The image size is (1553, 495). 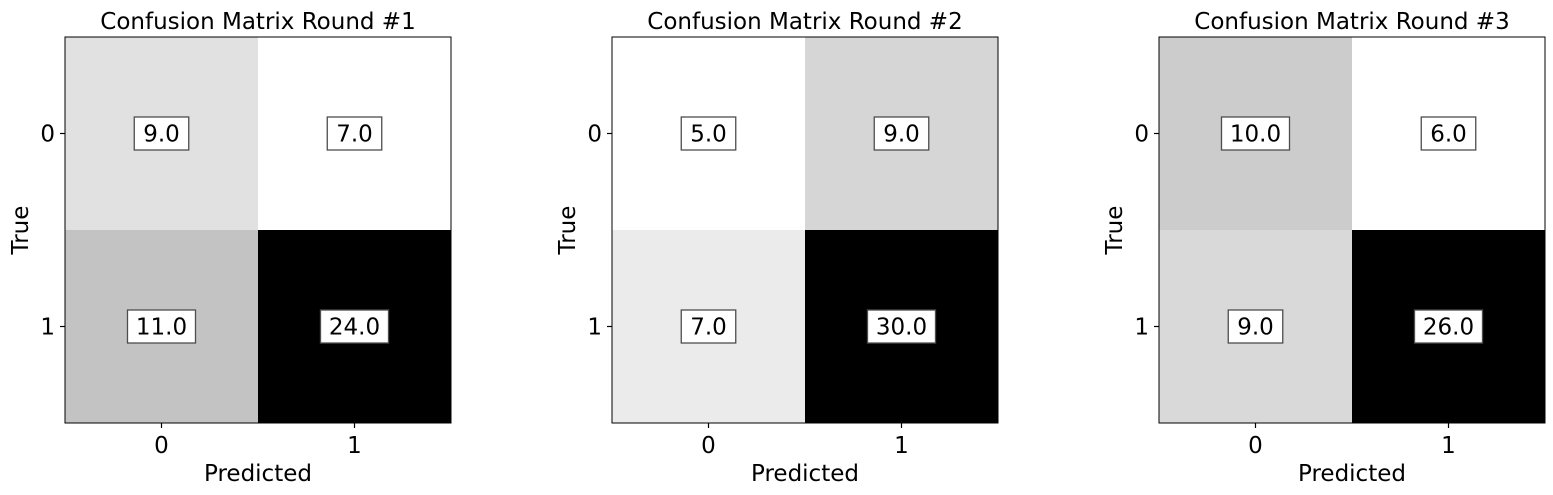 I want to click on value-label: 24.0, so click(x=354, y=328).